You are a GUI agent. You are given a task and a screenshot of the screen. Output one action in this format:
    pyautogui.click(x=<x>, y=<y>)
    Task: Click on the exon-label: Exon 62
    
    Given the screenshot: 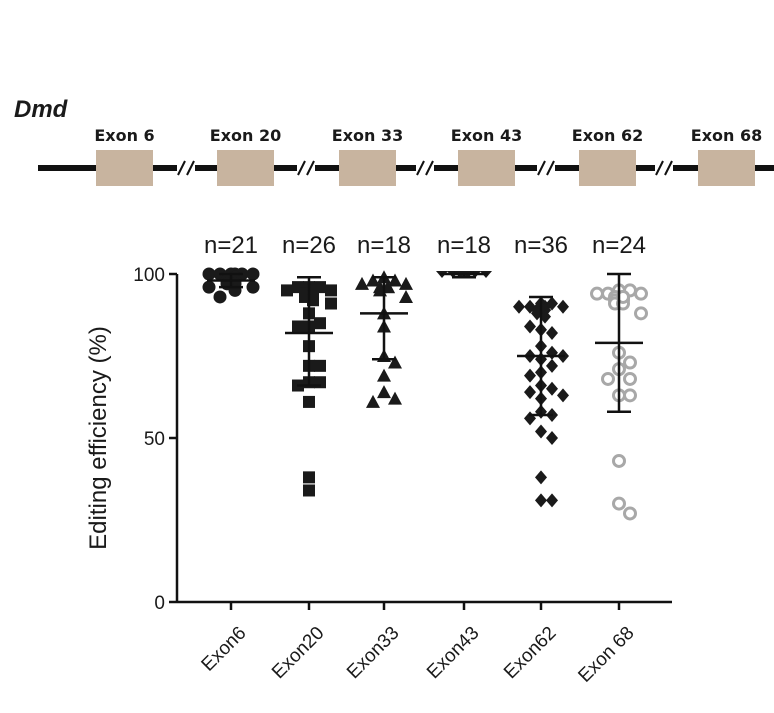 What is the action you would take?
    pyautogui.click(x=607, y=135)
    